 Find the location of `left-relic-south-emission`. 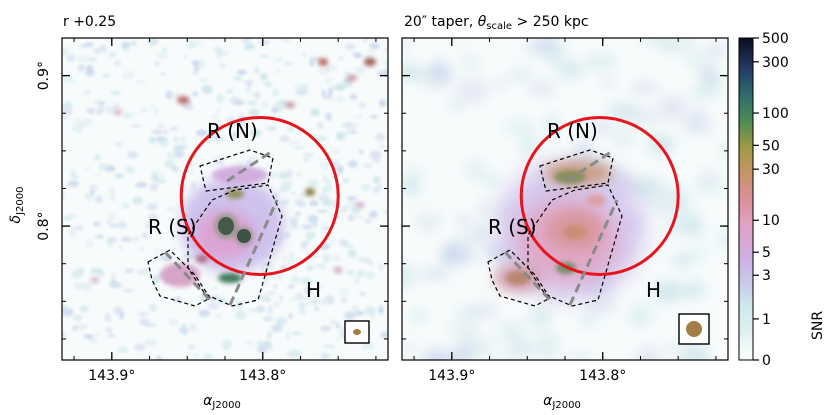

left-relic-south-emission is located at coordinates (180, 275).